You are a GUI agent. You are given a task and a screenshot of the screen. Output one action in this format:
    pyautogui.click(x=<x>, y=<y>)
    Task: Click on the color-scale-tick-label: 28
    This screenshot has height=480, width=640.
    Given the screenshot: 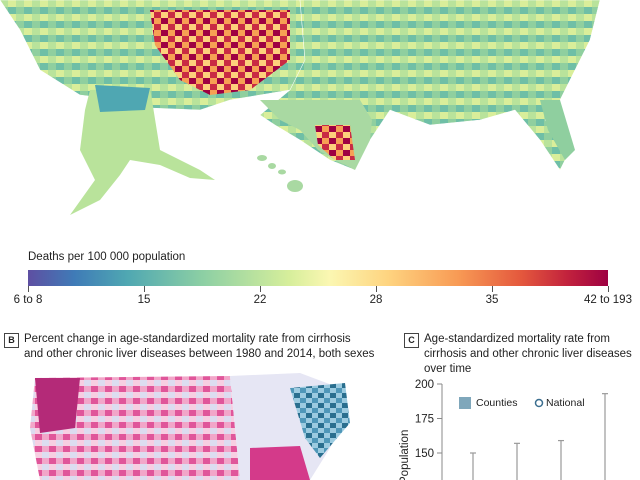 What is the action you would take?
    pyautogui.click(x=376, y=300)
    